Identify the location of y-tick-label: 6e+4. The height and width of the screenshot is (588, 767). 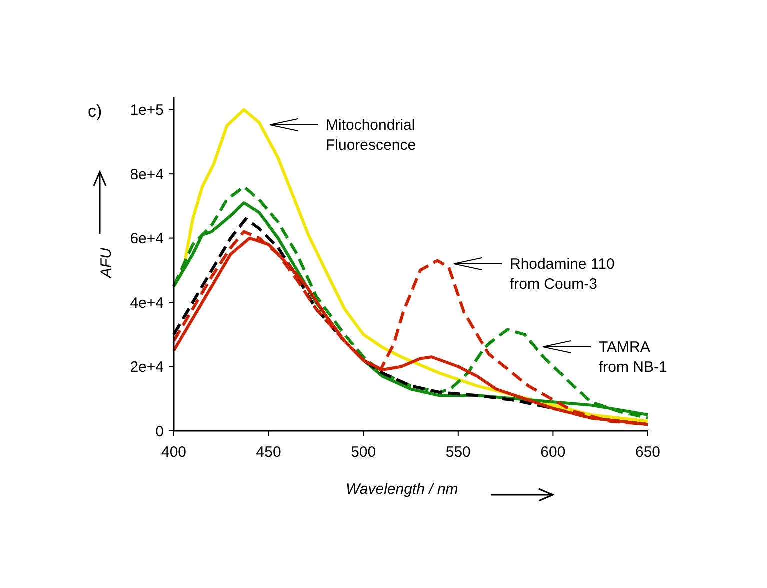
(147, 239).